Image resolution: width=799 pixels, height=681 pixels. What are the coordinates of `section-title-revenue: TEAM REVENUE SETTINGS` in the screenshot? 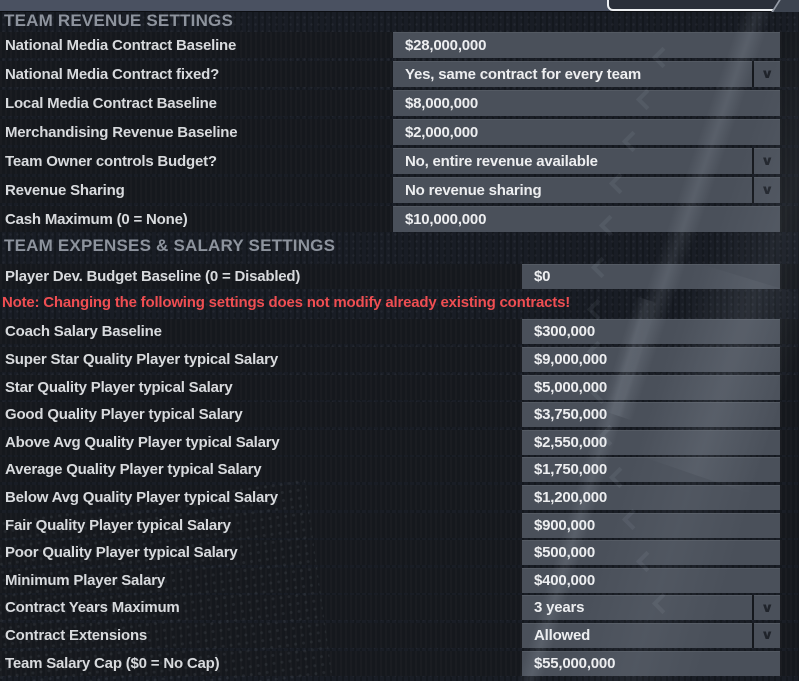 It's located at (119, 20).